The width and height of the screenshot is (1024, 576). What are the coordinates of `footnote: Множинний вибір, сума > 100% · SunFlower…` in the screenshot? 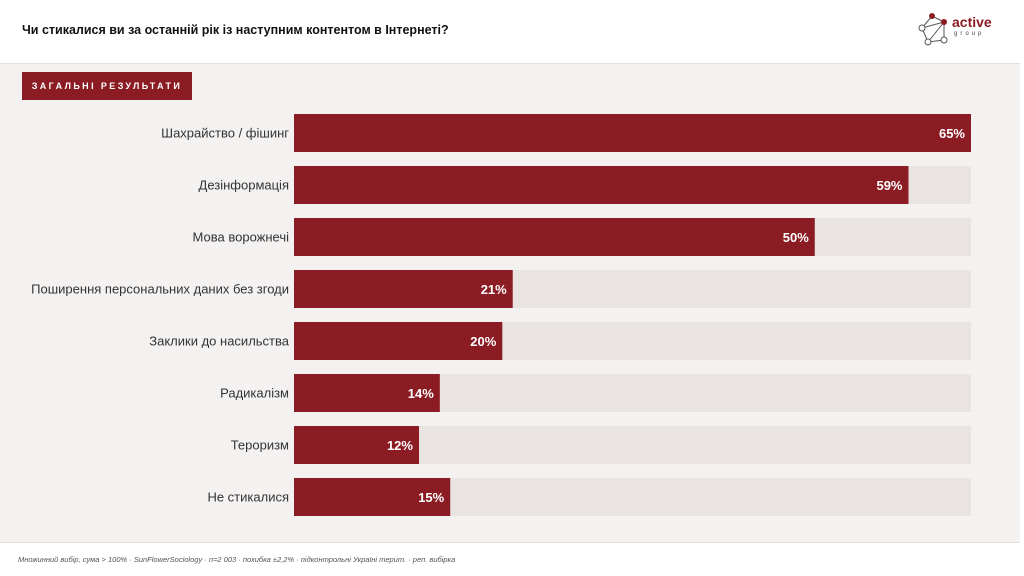 It's located at (237, 559).